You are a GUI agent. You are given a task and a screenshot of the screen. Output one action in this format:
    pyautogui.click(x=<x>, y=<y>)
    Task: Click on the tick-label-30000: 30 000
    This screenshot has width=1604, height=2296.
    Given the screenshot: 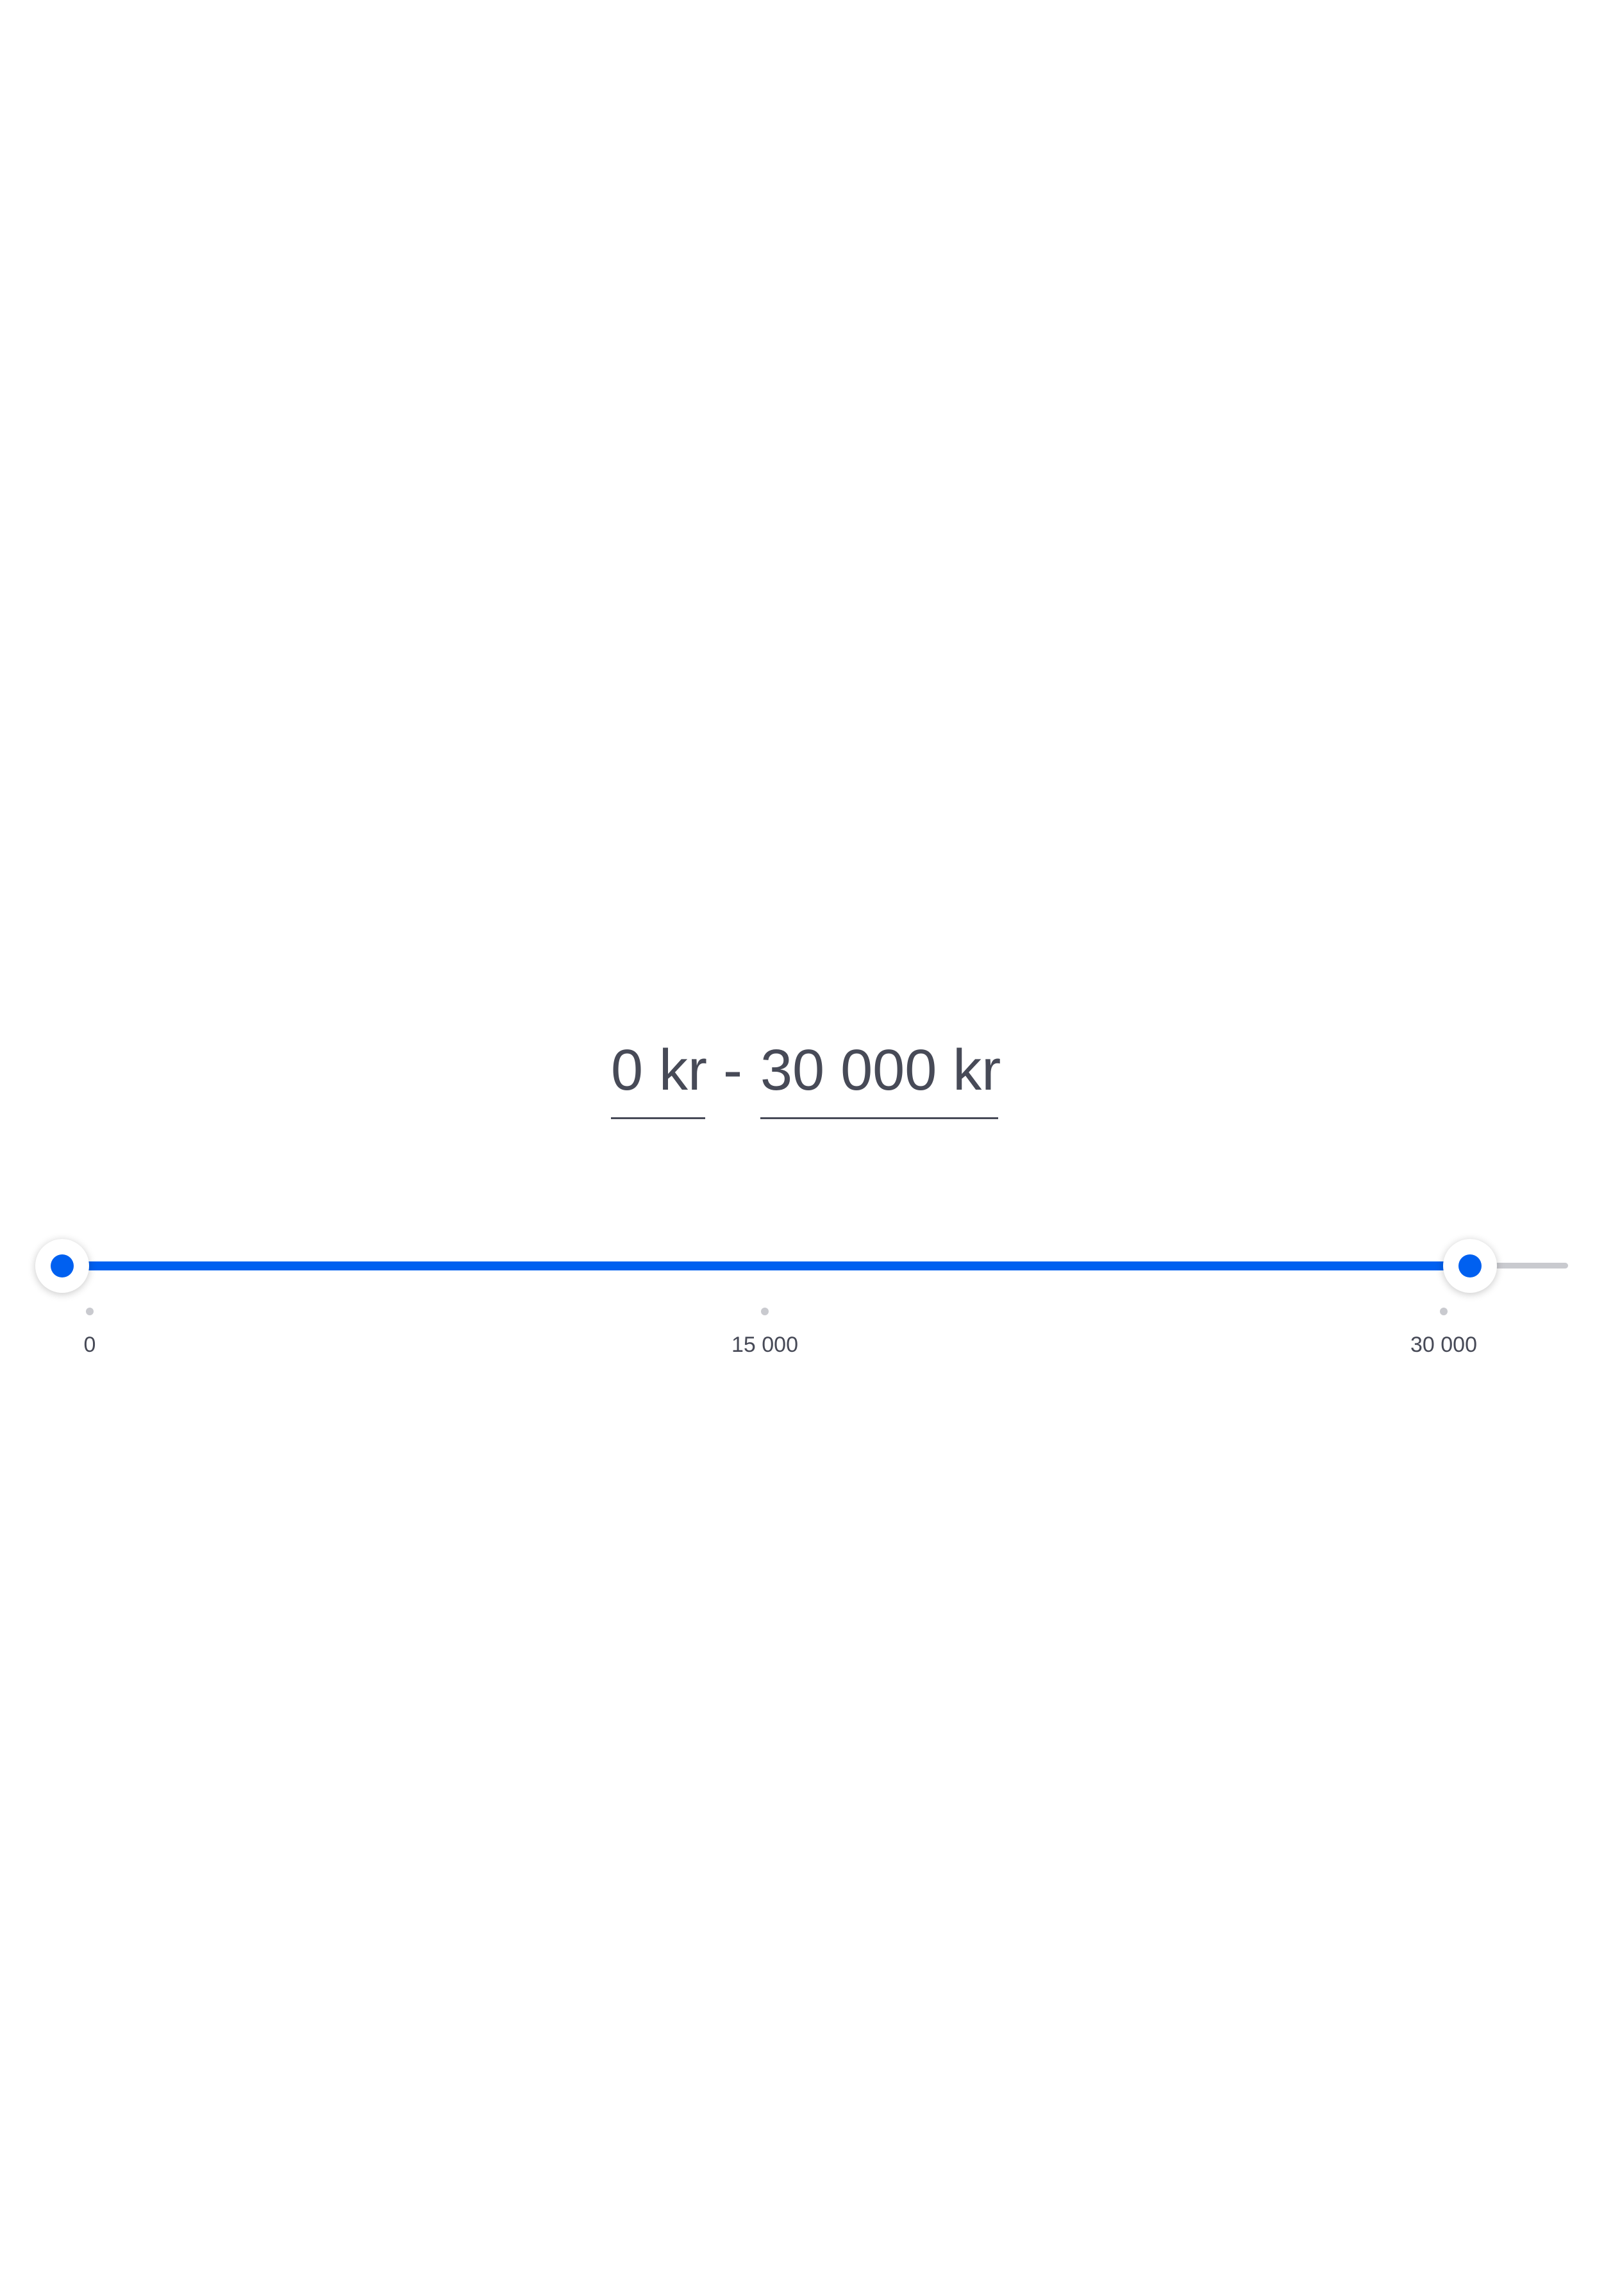 What is the action you would take?
    pyautogui.click(x=1443, y=1345)
    